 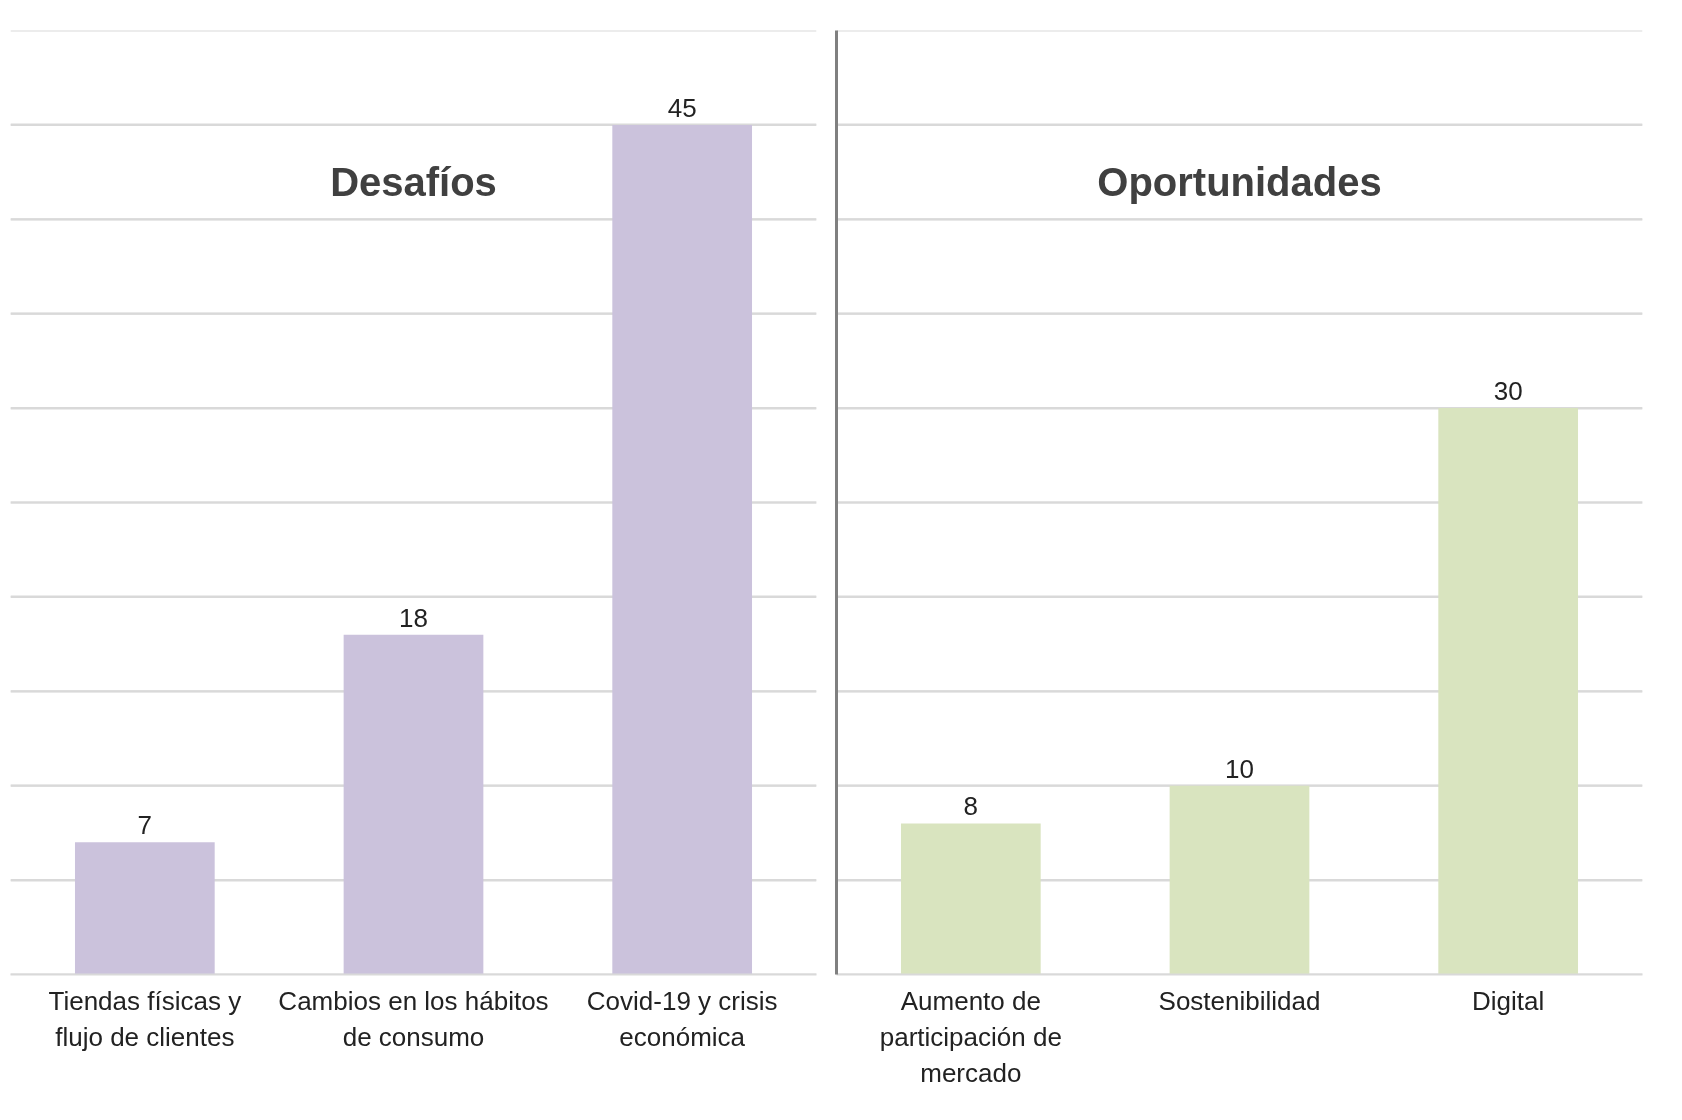 What do you see at coordinates (413, 181) in the screenshot?
I see `text: Desafíos` at bounding box center [413, 181].